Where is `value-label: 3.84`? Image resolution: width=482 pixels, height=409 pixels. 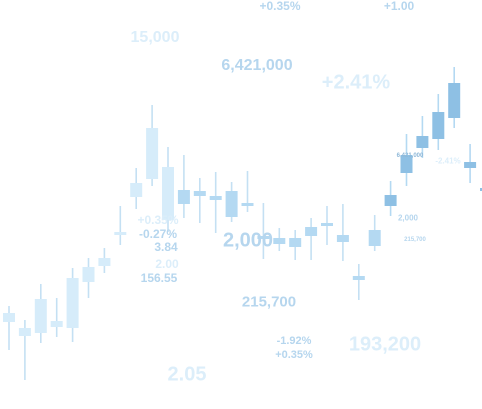
value-label: 3.84 is located at coordinates (166, 247).